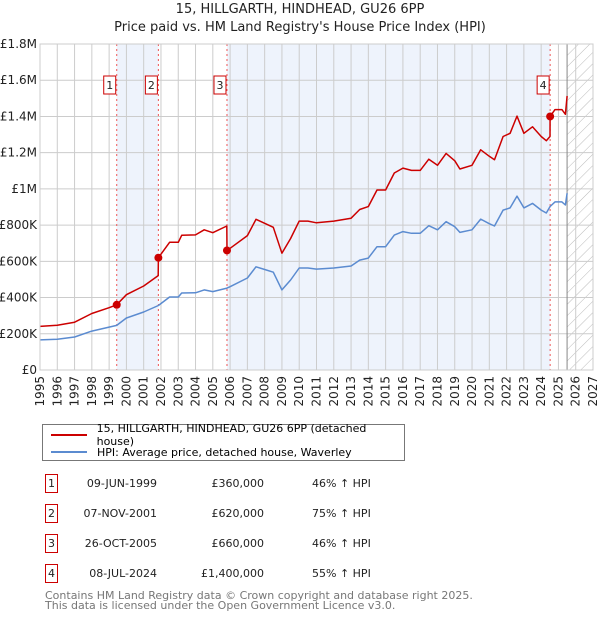  What do you see at coordinates (300, 514) in the screenshot?
I see `transaction-row: 2 07-NOV-2001 £620,000 75% ↑ HPI` at bounding box center [300, 514].